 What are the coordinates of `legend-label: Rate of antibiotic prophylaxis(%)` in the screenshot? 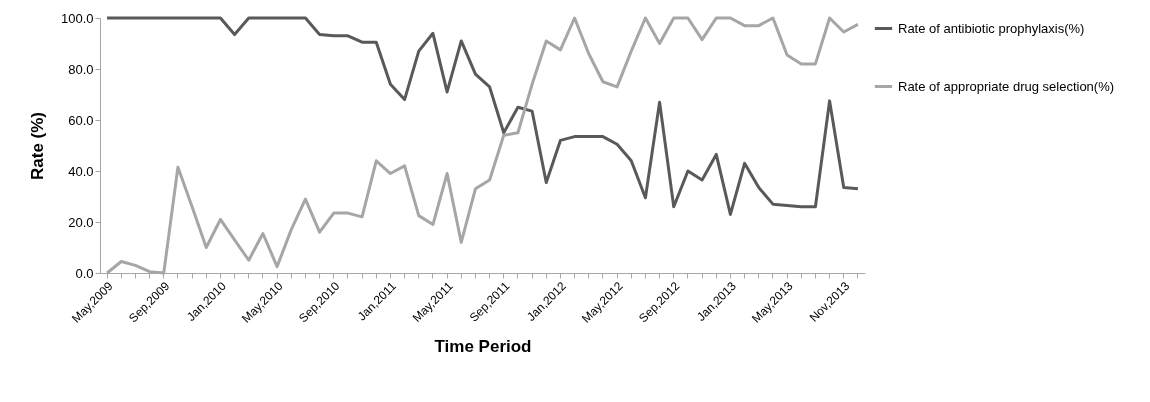 It's located at (991, 28).